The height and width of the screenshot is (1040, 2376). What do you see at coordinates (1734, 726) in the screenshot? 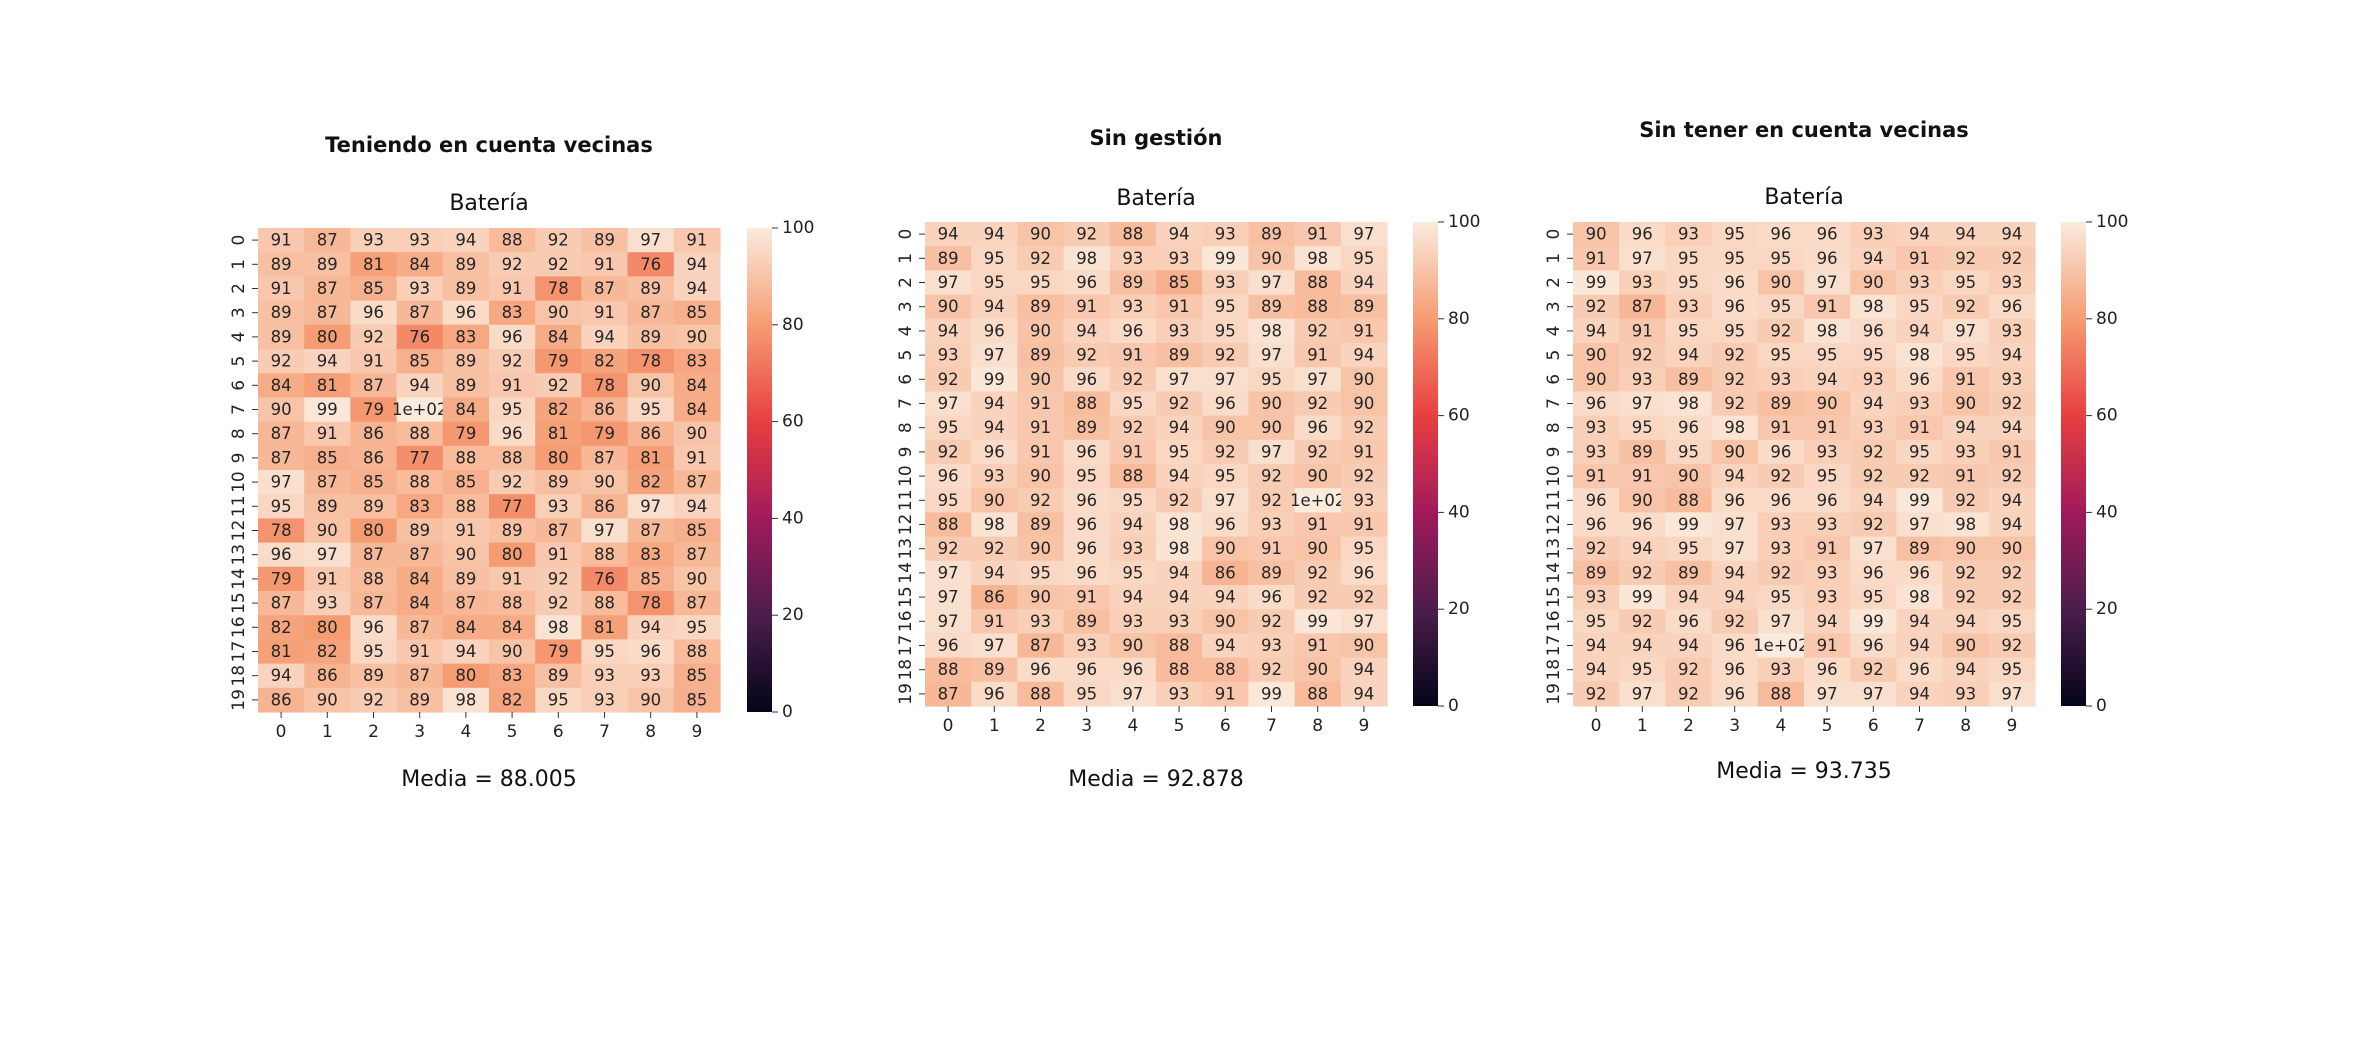
I see `x-tick-label: 3` at bounding box center [1734, 726].